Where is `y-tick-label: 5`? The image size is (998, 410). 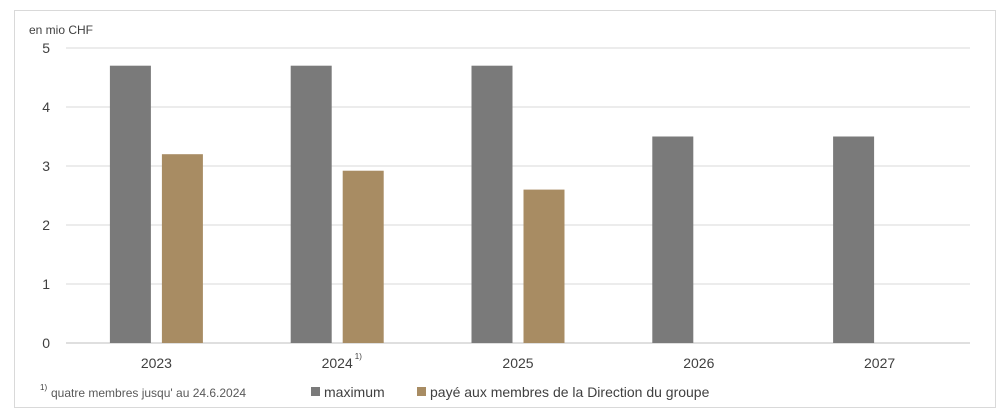
y-tick-label: 5 is located at coordinates (46, 48).